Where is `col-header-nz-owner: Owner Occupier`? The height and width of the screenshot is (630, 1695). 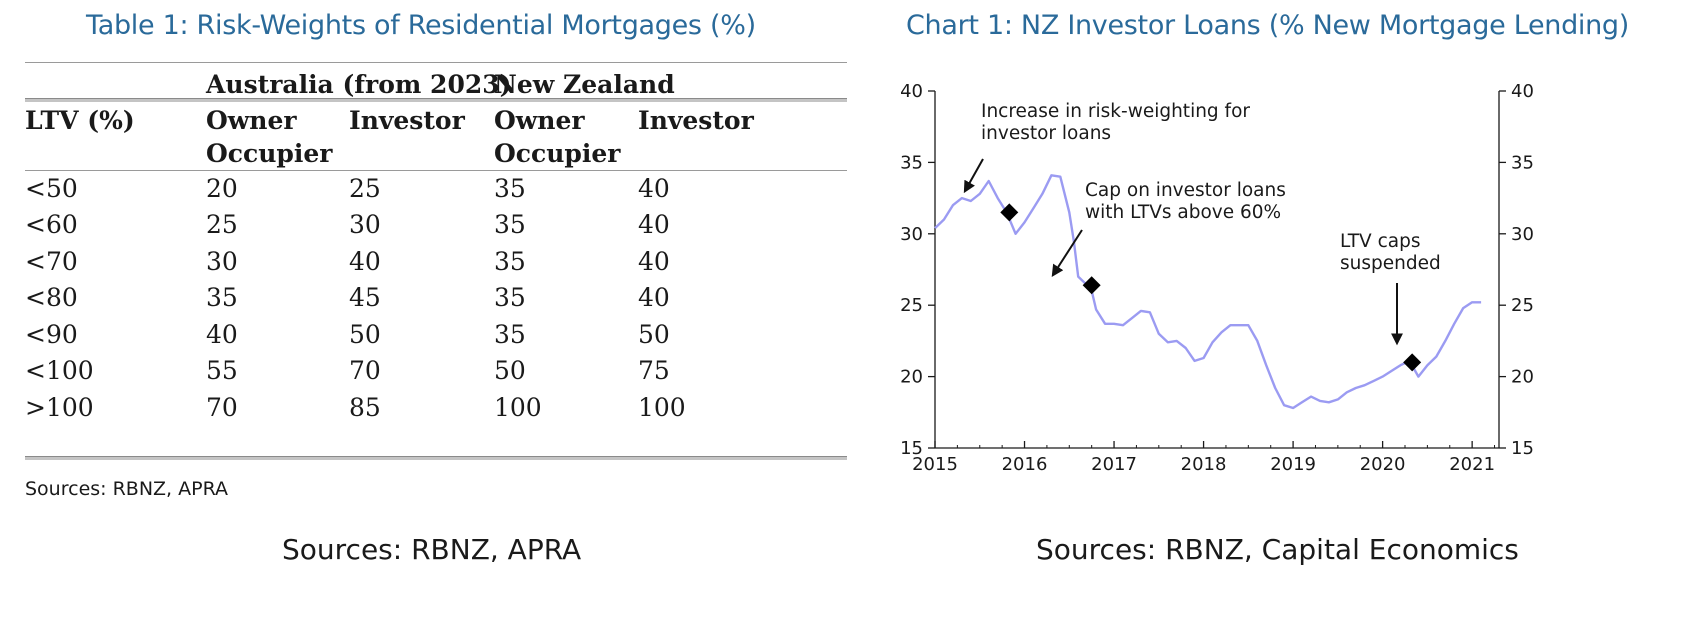 col-header-nz-owner: Owner Occupier is located at coordinates (557, 137).